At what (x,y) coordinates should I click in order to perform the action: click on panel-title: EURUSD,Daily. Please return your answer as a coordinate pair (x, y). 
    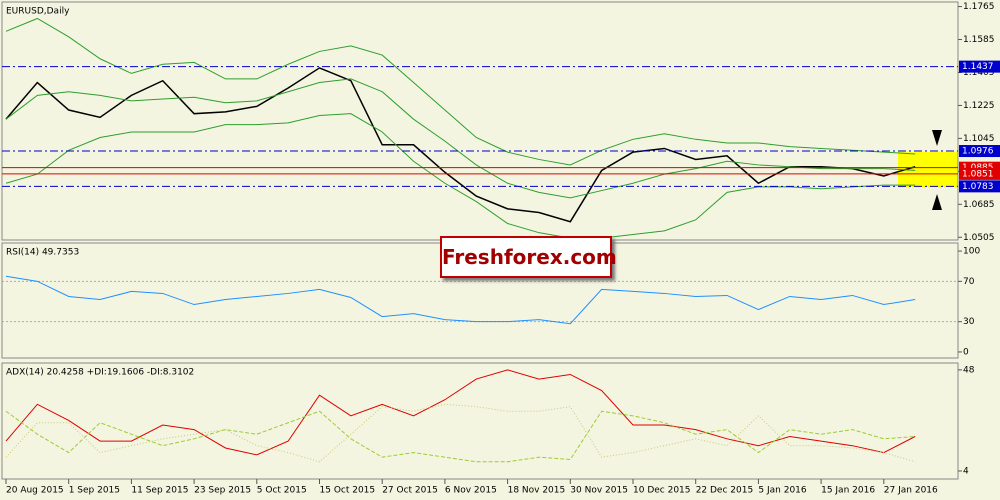
    Looking at the image, I should click on (38, 12).